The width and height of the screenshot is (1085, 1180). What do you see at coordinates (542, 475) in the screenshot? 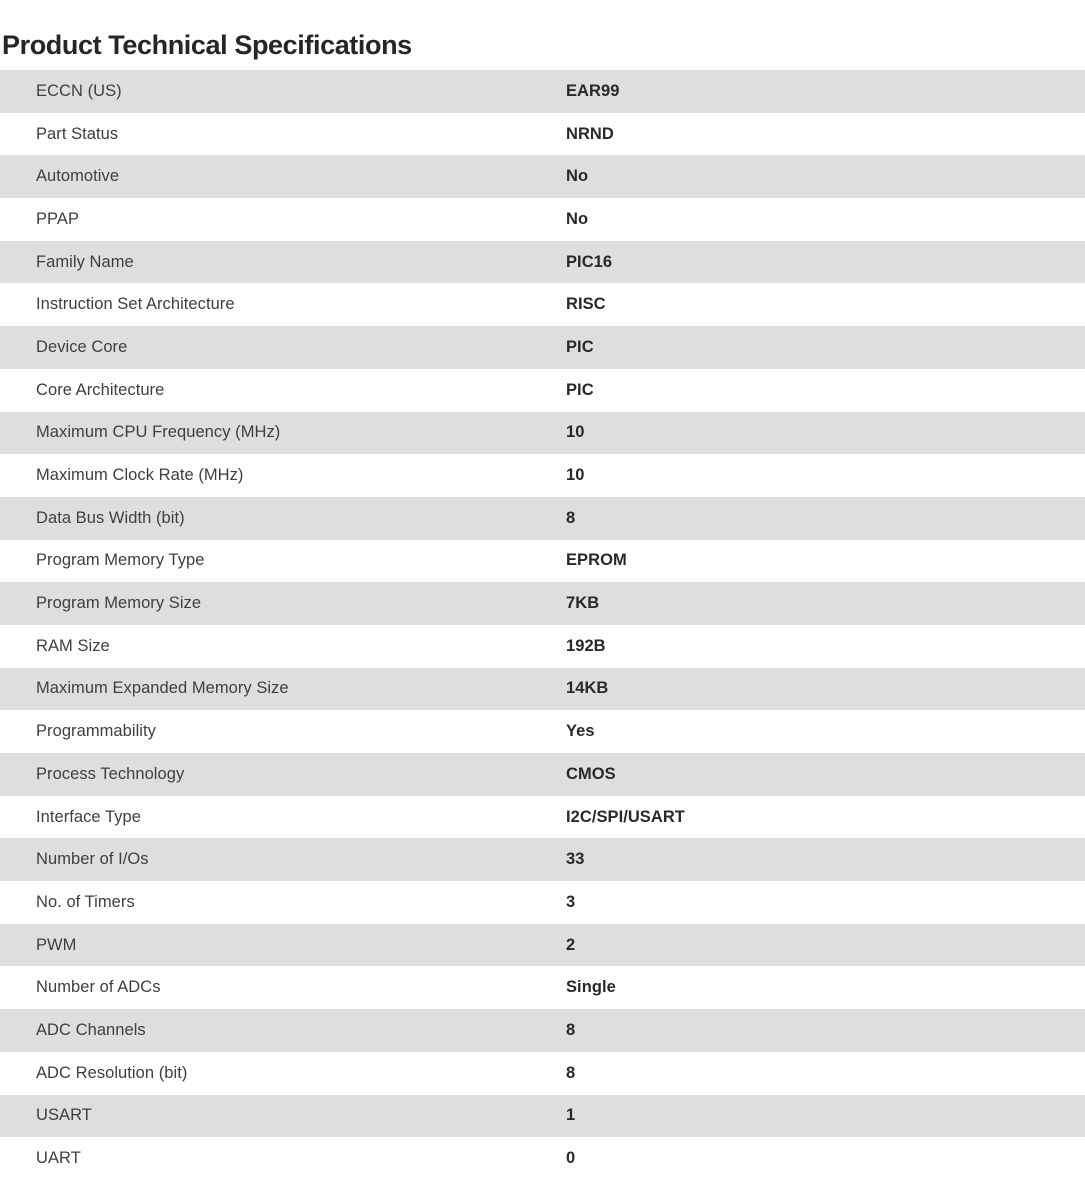
I see `table-row: Maximum Clock Rate (MHz) 10` at bounding box center [542, 475].